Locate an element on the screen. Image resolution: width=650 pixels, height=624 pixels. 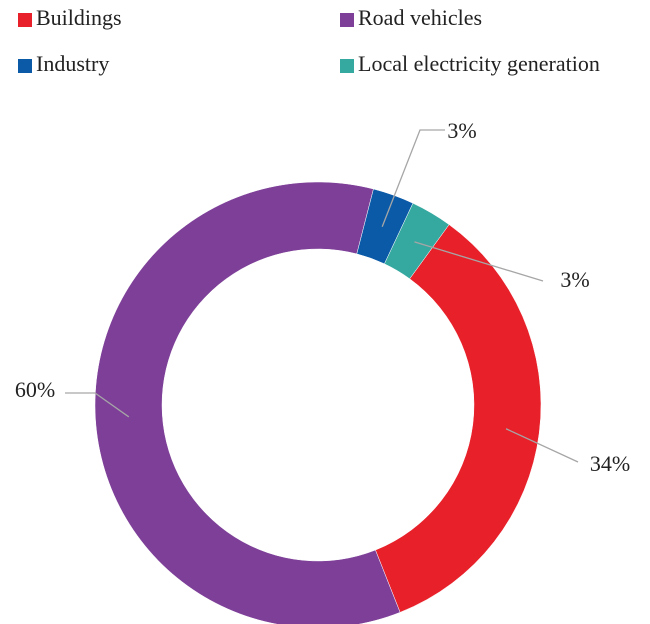
data-label: 34% is located at coordinates (610, 463).